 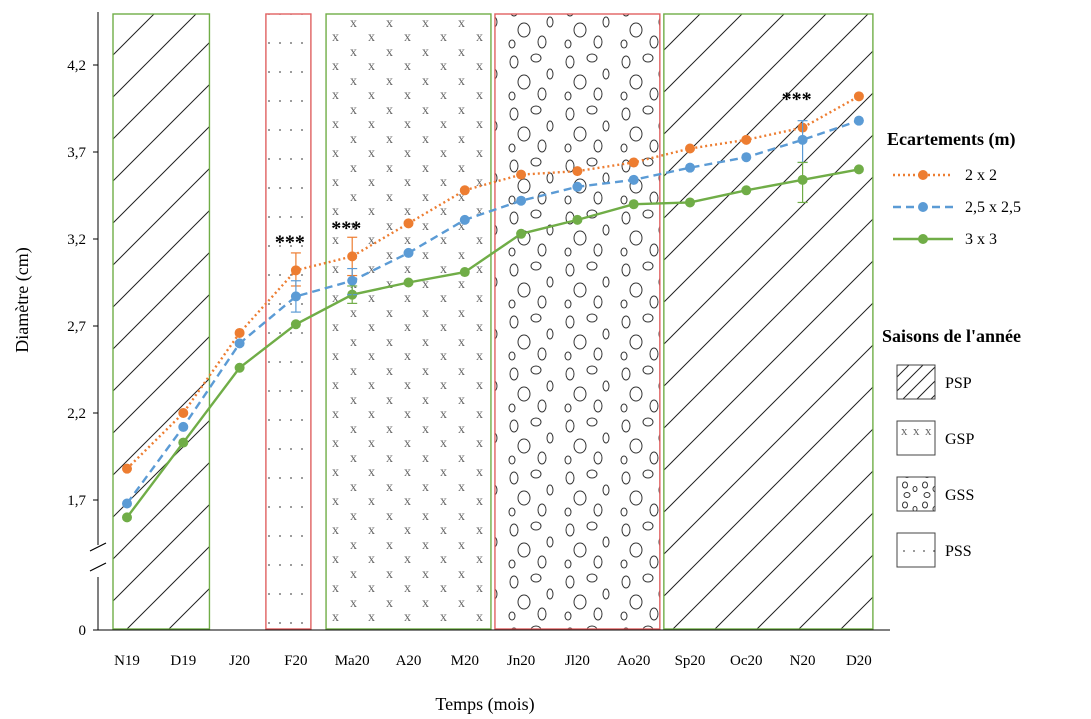 I want to click on x-tick-label: N20, so click(x=803, y=661).